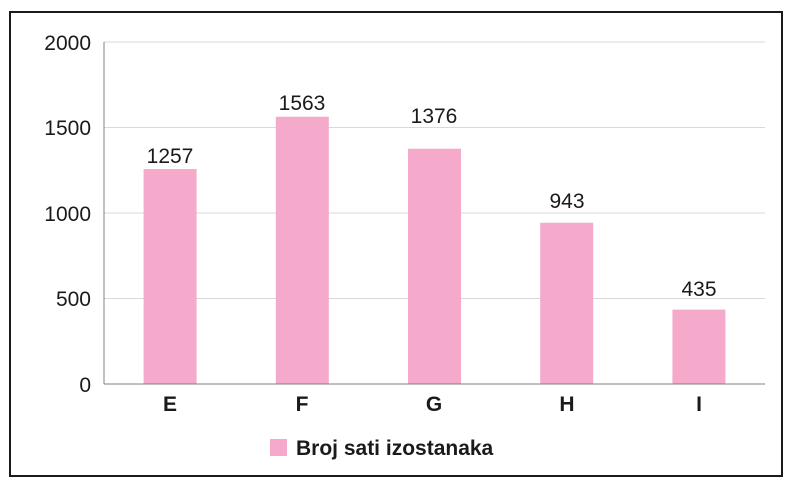  What do you see at coordinates (302, 250) in the screenshot?
I see `bar-f` at bounding box center [302, 250].